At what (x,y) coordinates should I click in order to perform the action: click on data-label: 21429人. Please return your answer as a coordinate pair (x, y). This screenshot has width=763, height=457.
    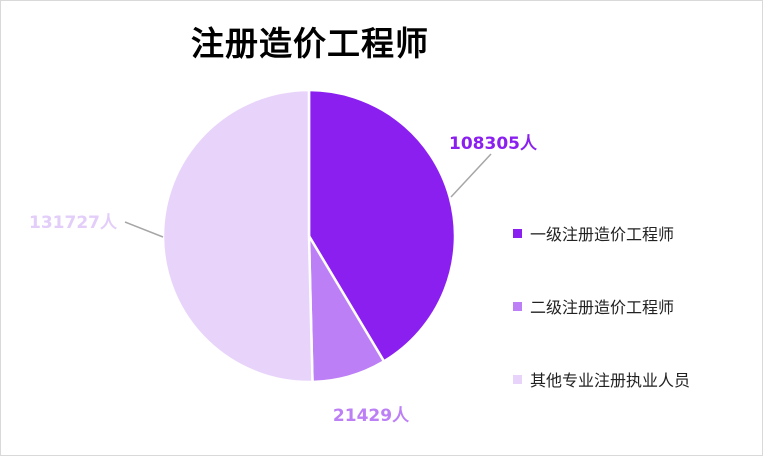
    Looking at the image, I should click on (371, 416).